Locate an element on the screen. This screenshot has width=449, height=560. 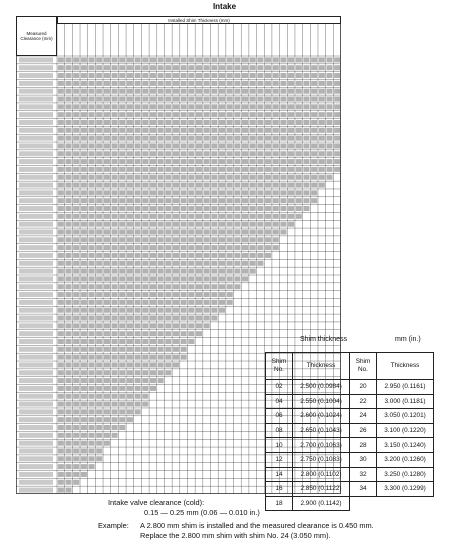
thickness-cell: 3.100 (0.1220) is located at coordinates (405, 430).